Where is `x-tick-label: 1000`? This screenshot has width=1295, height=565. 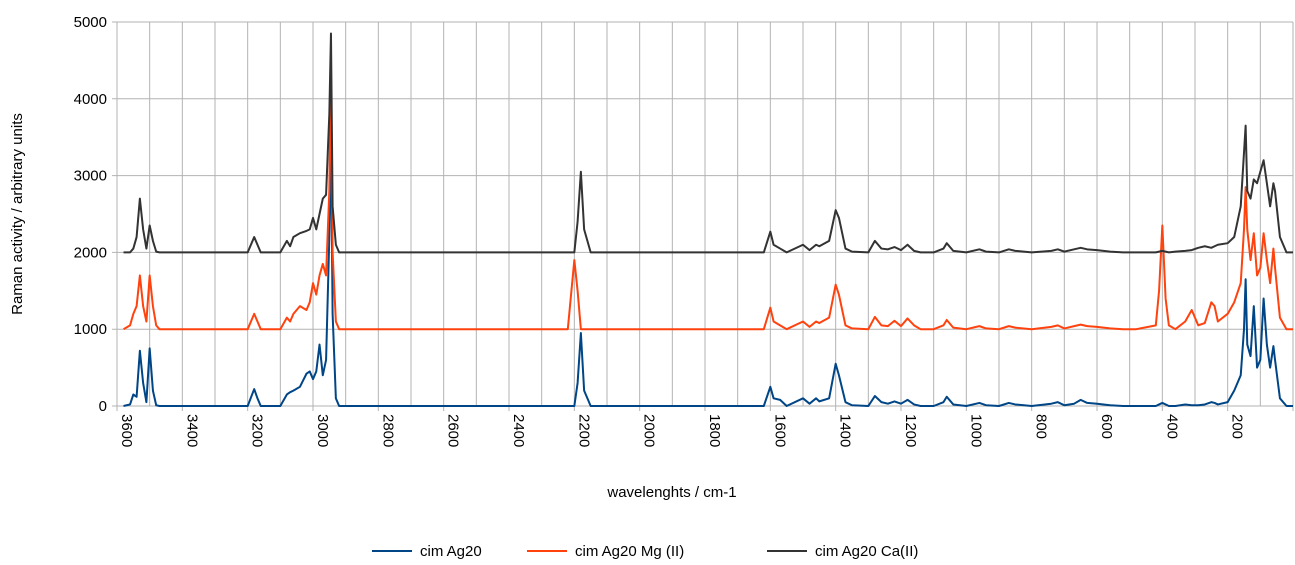 x-tick-label: 1000 is located at coordinates (975, 430).